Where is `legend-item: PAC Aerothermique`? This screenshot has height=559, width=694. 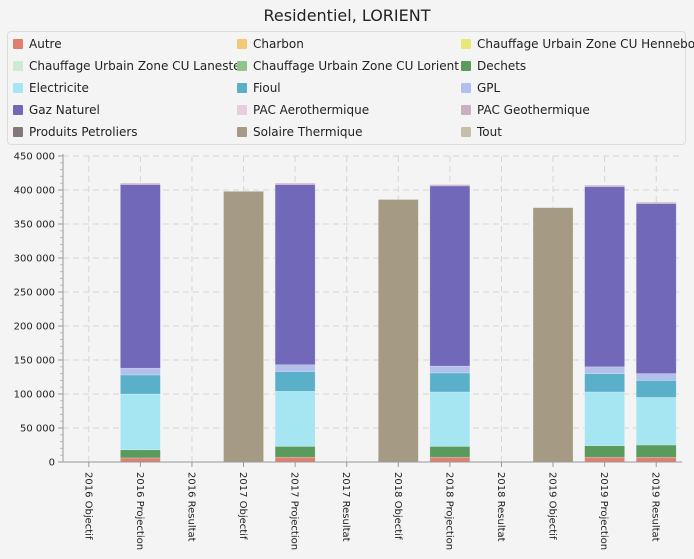
legend-item: PAC Aerothermique is located at coordinates (303, 110).